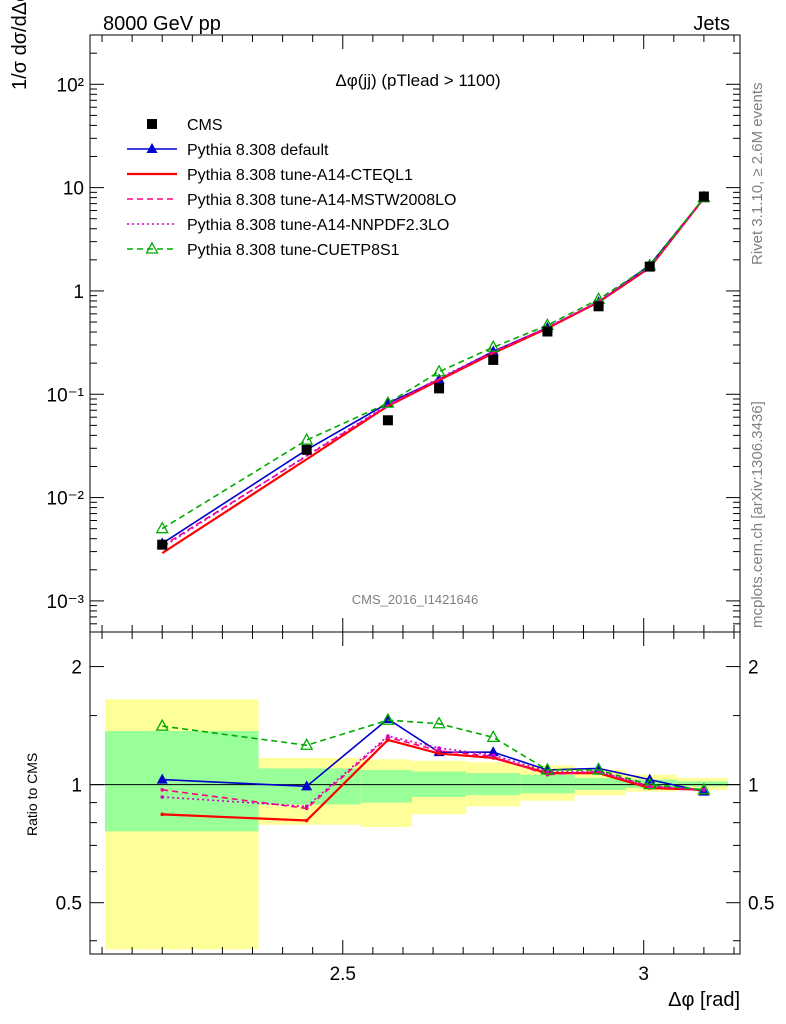 The height and width of the screenshot is (1024, 786). I want to click on header-right: Jets, so click(711, 24).